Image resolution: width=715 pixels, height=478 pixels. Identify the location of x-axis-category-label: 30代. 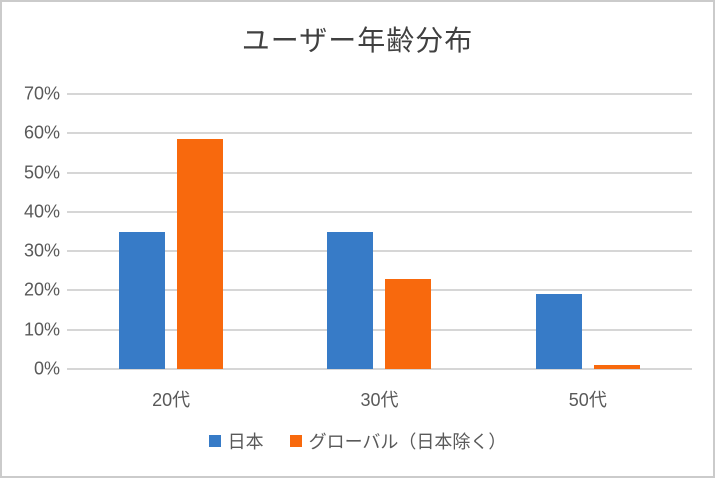
(379, 400).